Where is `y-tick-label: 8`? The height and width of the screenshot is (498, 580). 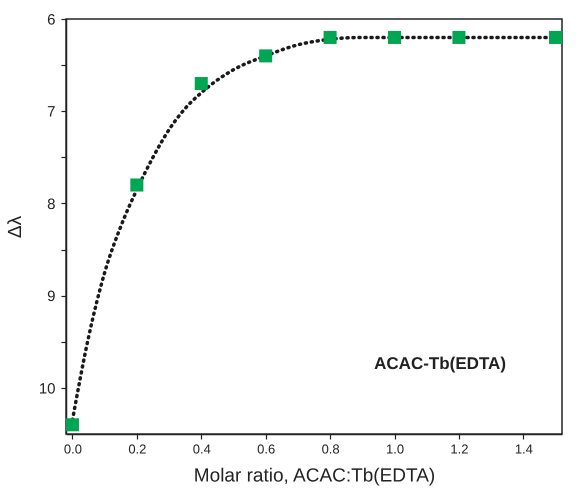 y-tick-label: 8 is located at coordinates (51, 204).